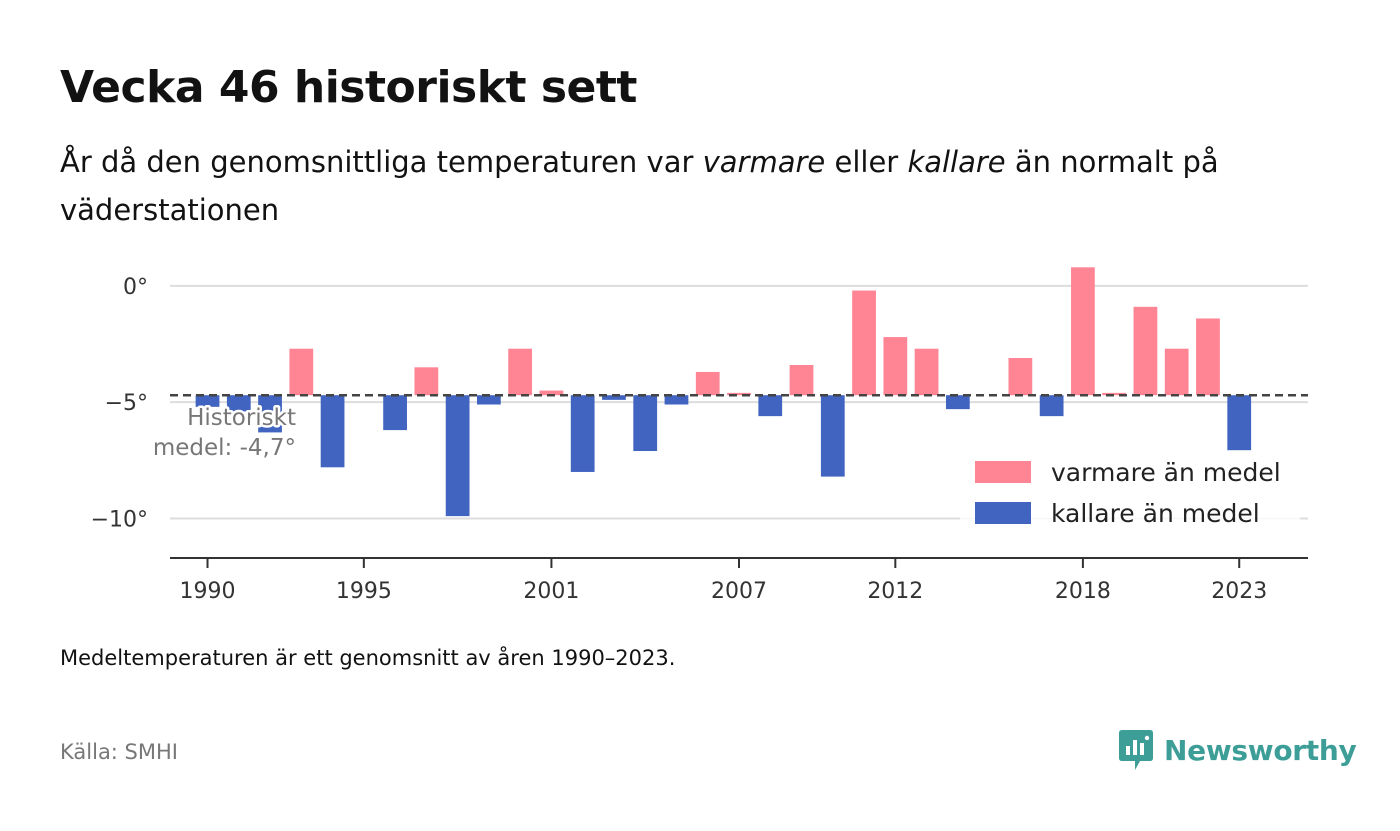 Image resolution: width=1400 pixels, height=831 pixels. What do you see at coordinates (1208, 357) in the screenshot?
I see `bar-2022` at bounding box center [1208, 357].